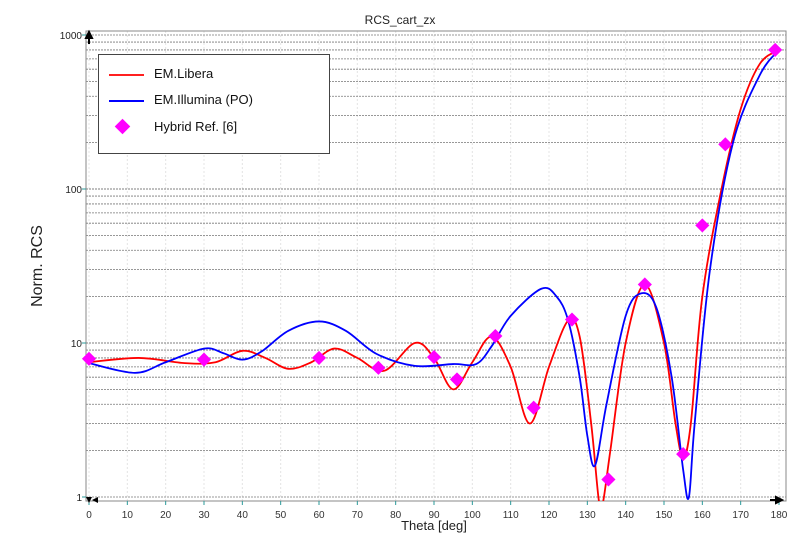 Image resolution: width=800 pixels, height=554 pixels. What do you see at coordinates (434, 515) in the screenshot?
I see `x-tick-label: 90` at bounding box center [434, 515].